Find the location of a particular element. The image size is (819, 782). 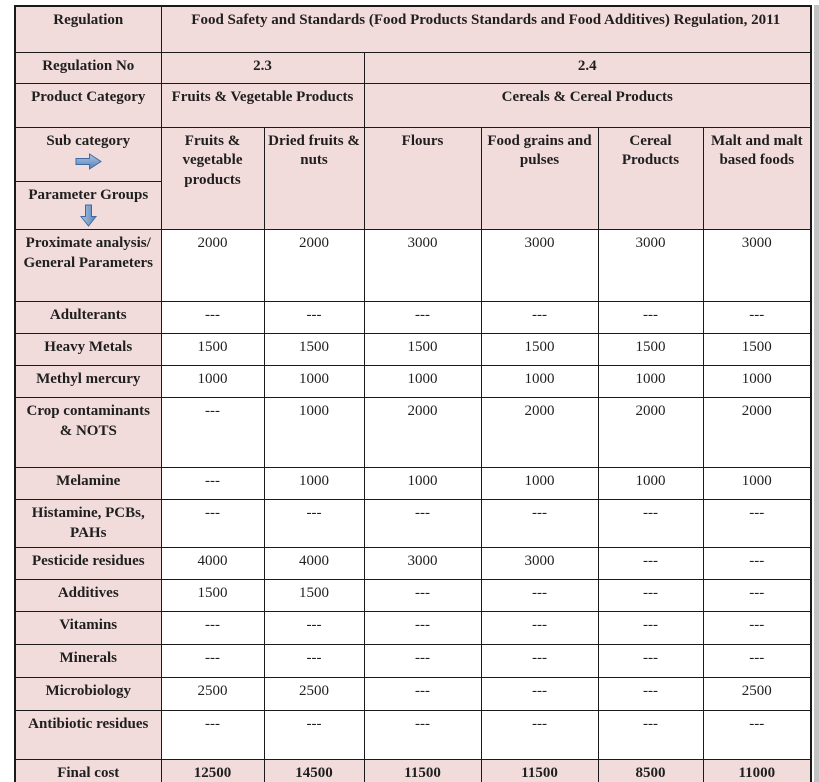

sub-category-header: Fruits & vegetable products is located at coordinates (212, 178).